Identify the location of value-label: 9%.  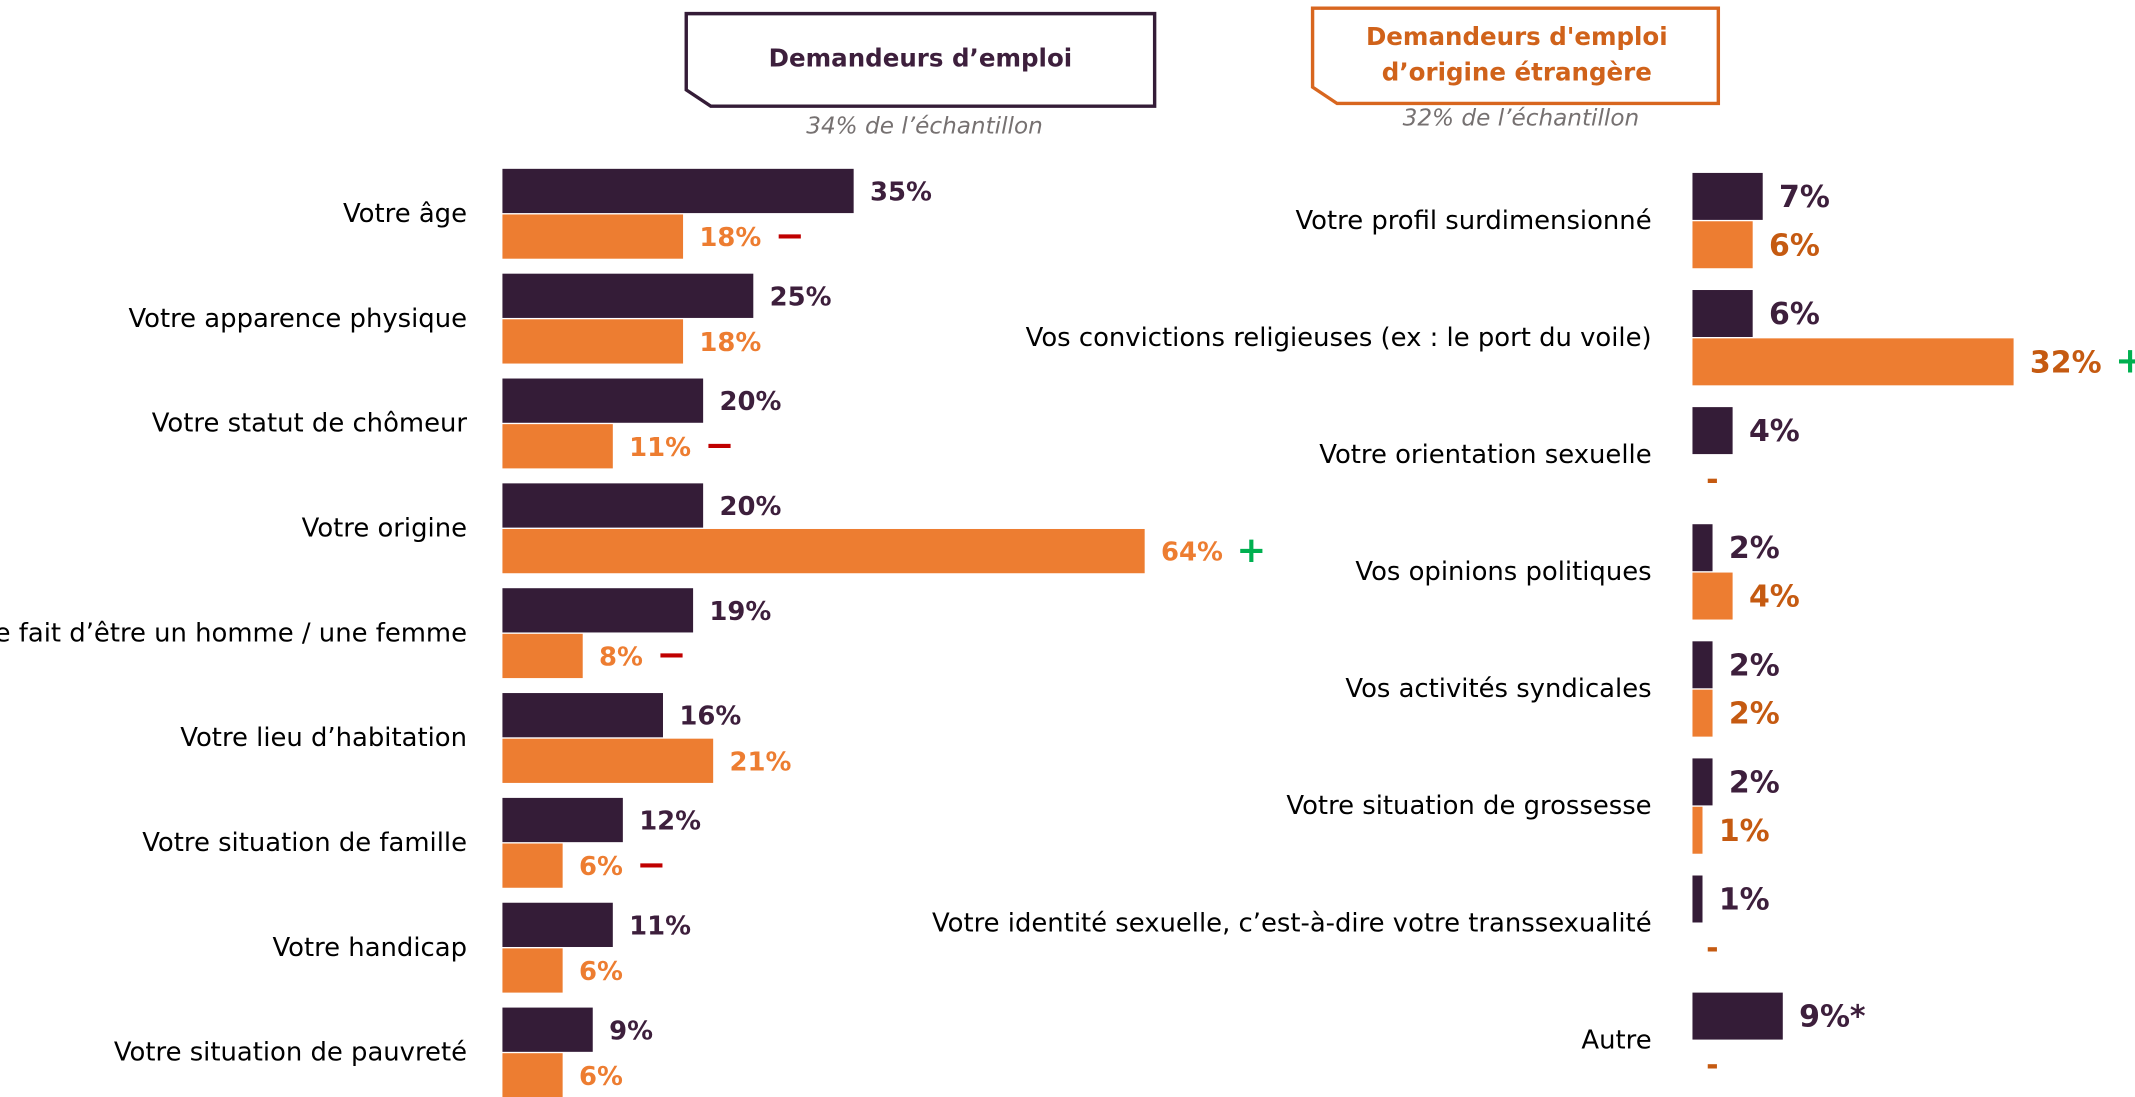
(631, 1031).